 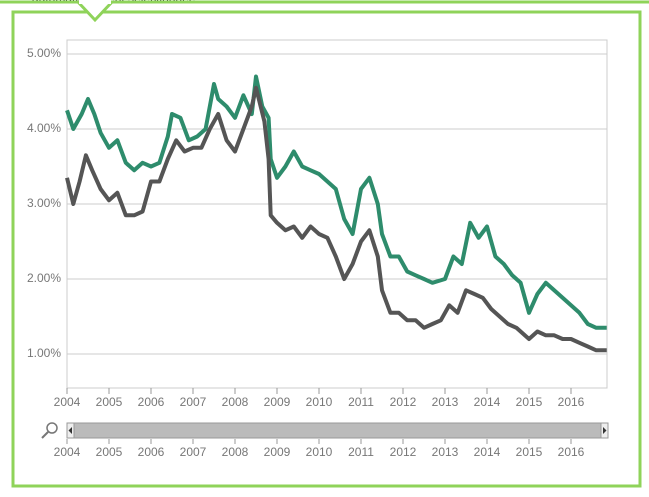 I want to click on arrow-left, so click(x=70, y=430).